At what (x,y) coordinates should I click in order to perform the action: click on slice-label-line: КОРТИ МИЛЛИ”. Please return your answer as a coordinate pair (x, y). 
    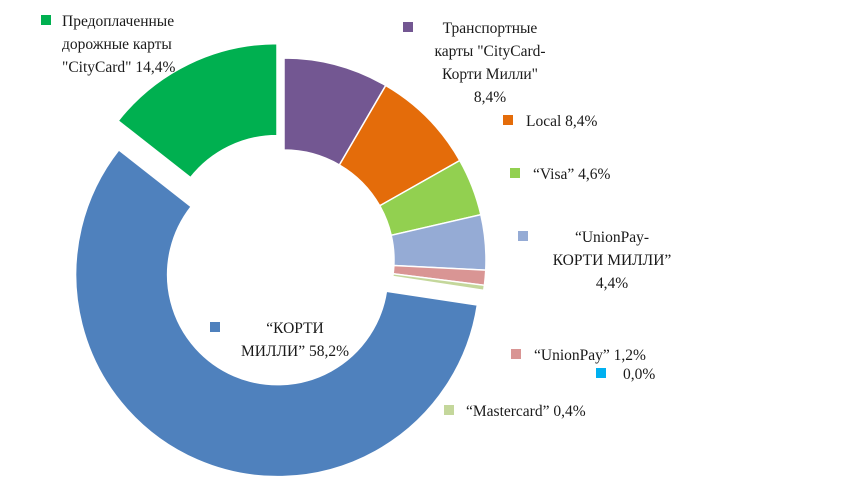
    Looking at the image, I should click on (612, 260).